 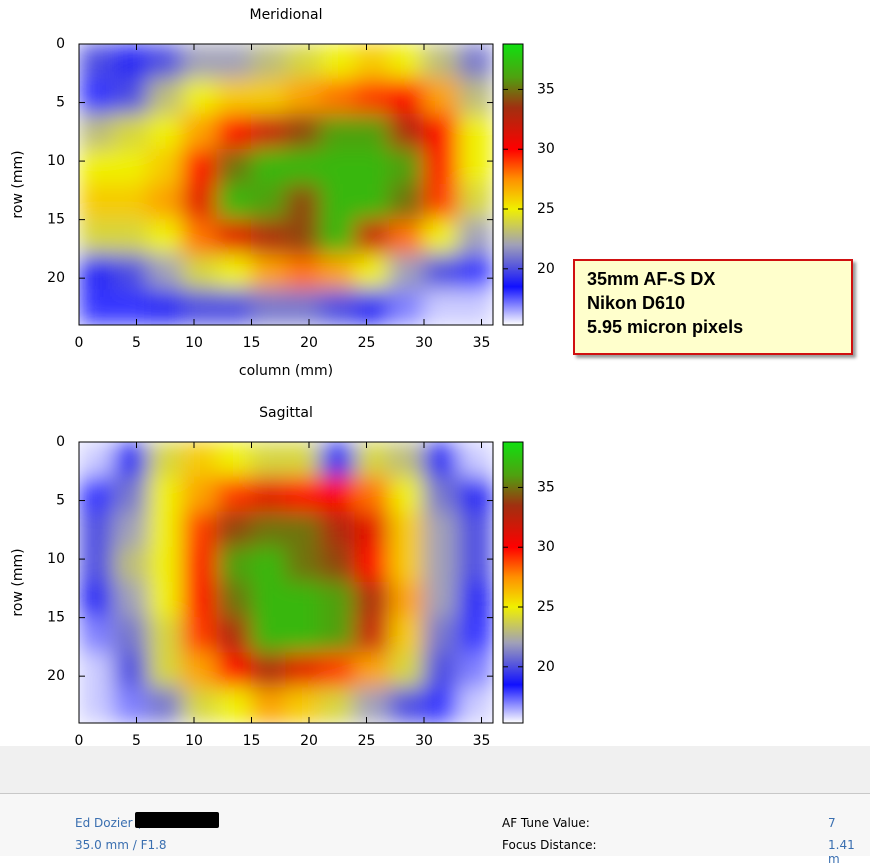 I want to click on colorbar-tick-label: 35, so click(x=546, y=89).